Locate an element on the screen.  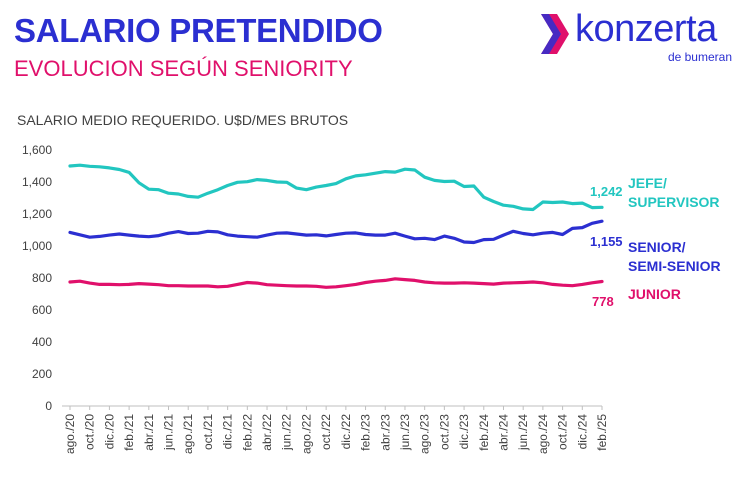
x-tick-label: oct./22 is located at coordinates (326, 432).